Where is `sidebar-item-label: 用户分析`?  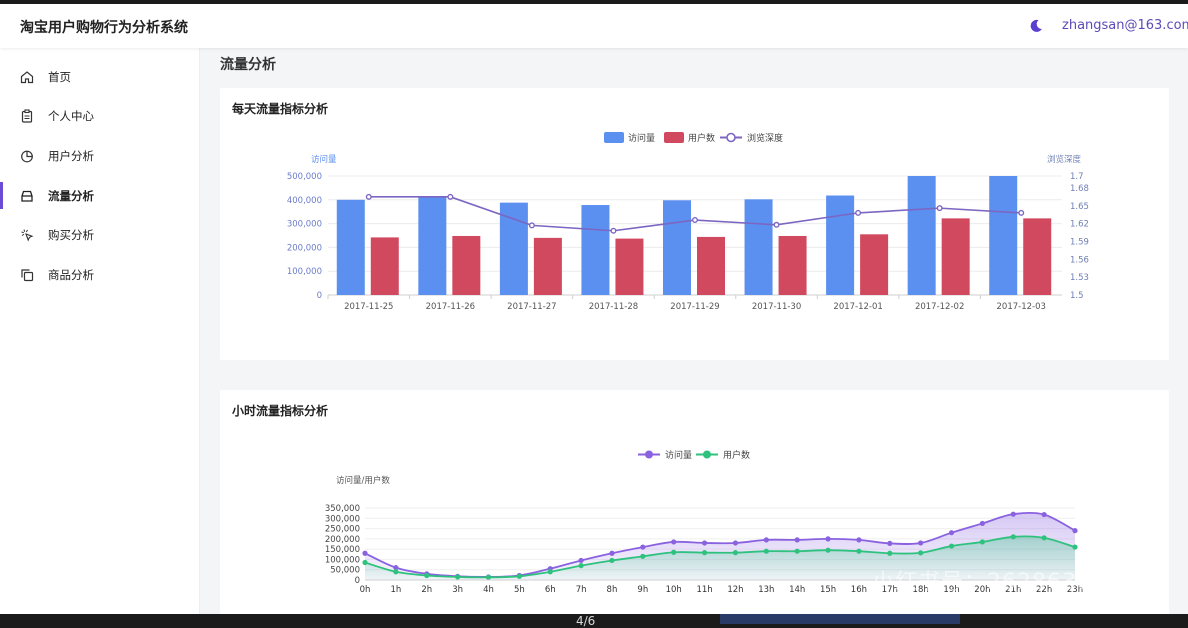 sidebar-item-label: 用户分析 is located at coordinates (71, 155).